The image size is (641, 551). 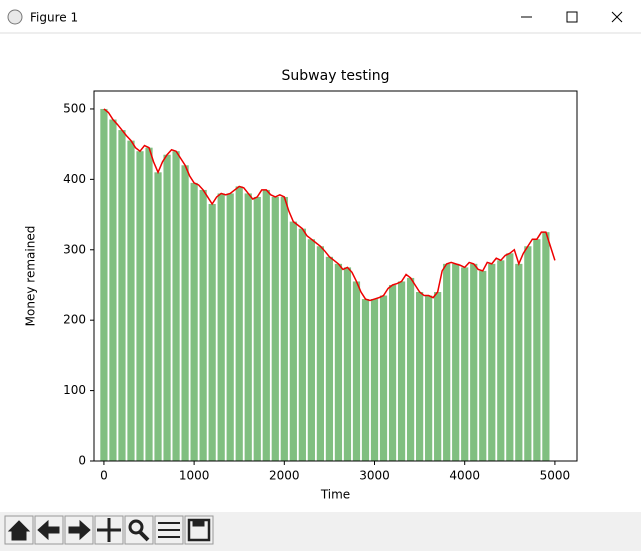 I want to click on forward-button, so click(x=79, y=530).